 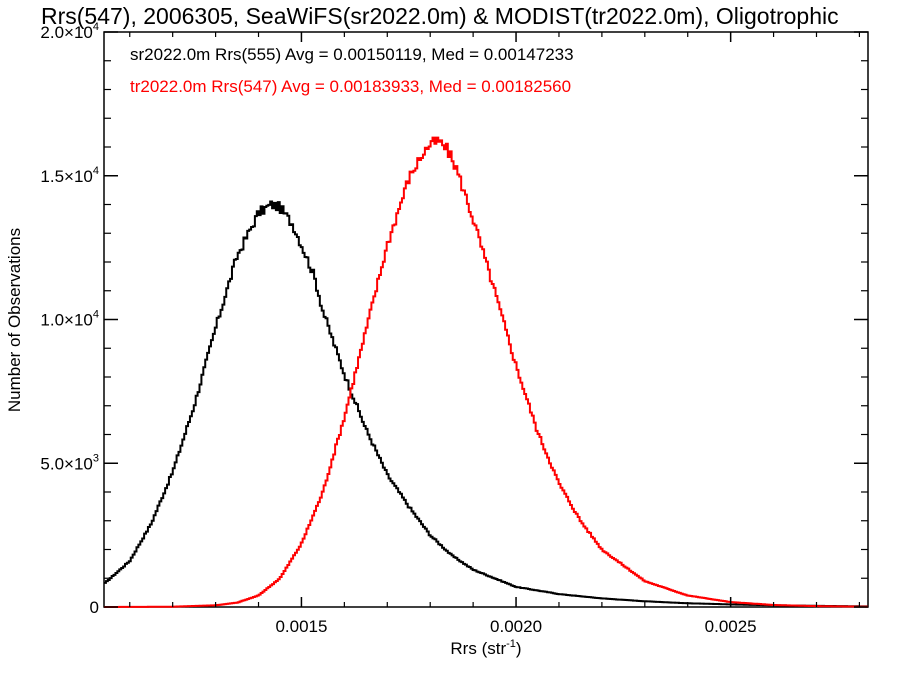 I want to click on y-axis-label: Number of Observations, so click(x=14, y=320).